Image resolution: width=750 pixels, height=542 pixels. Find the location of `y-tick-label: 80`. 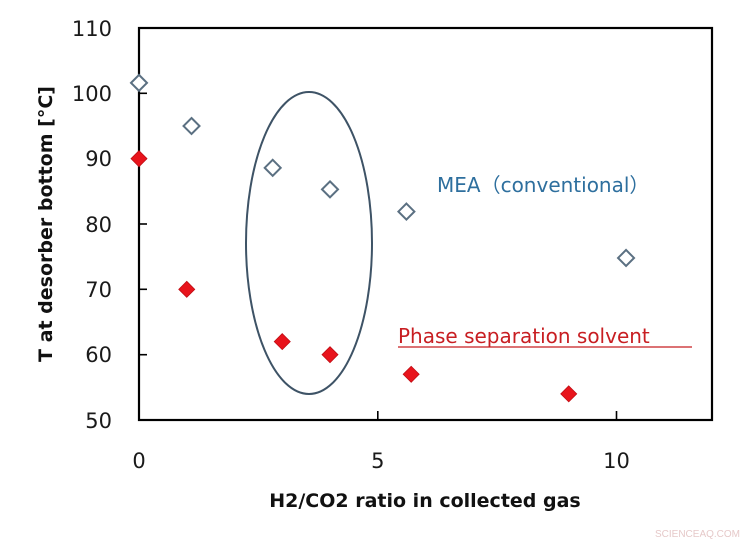

y-tick-label: 80 is located at coordinates (98, 225).